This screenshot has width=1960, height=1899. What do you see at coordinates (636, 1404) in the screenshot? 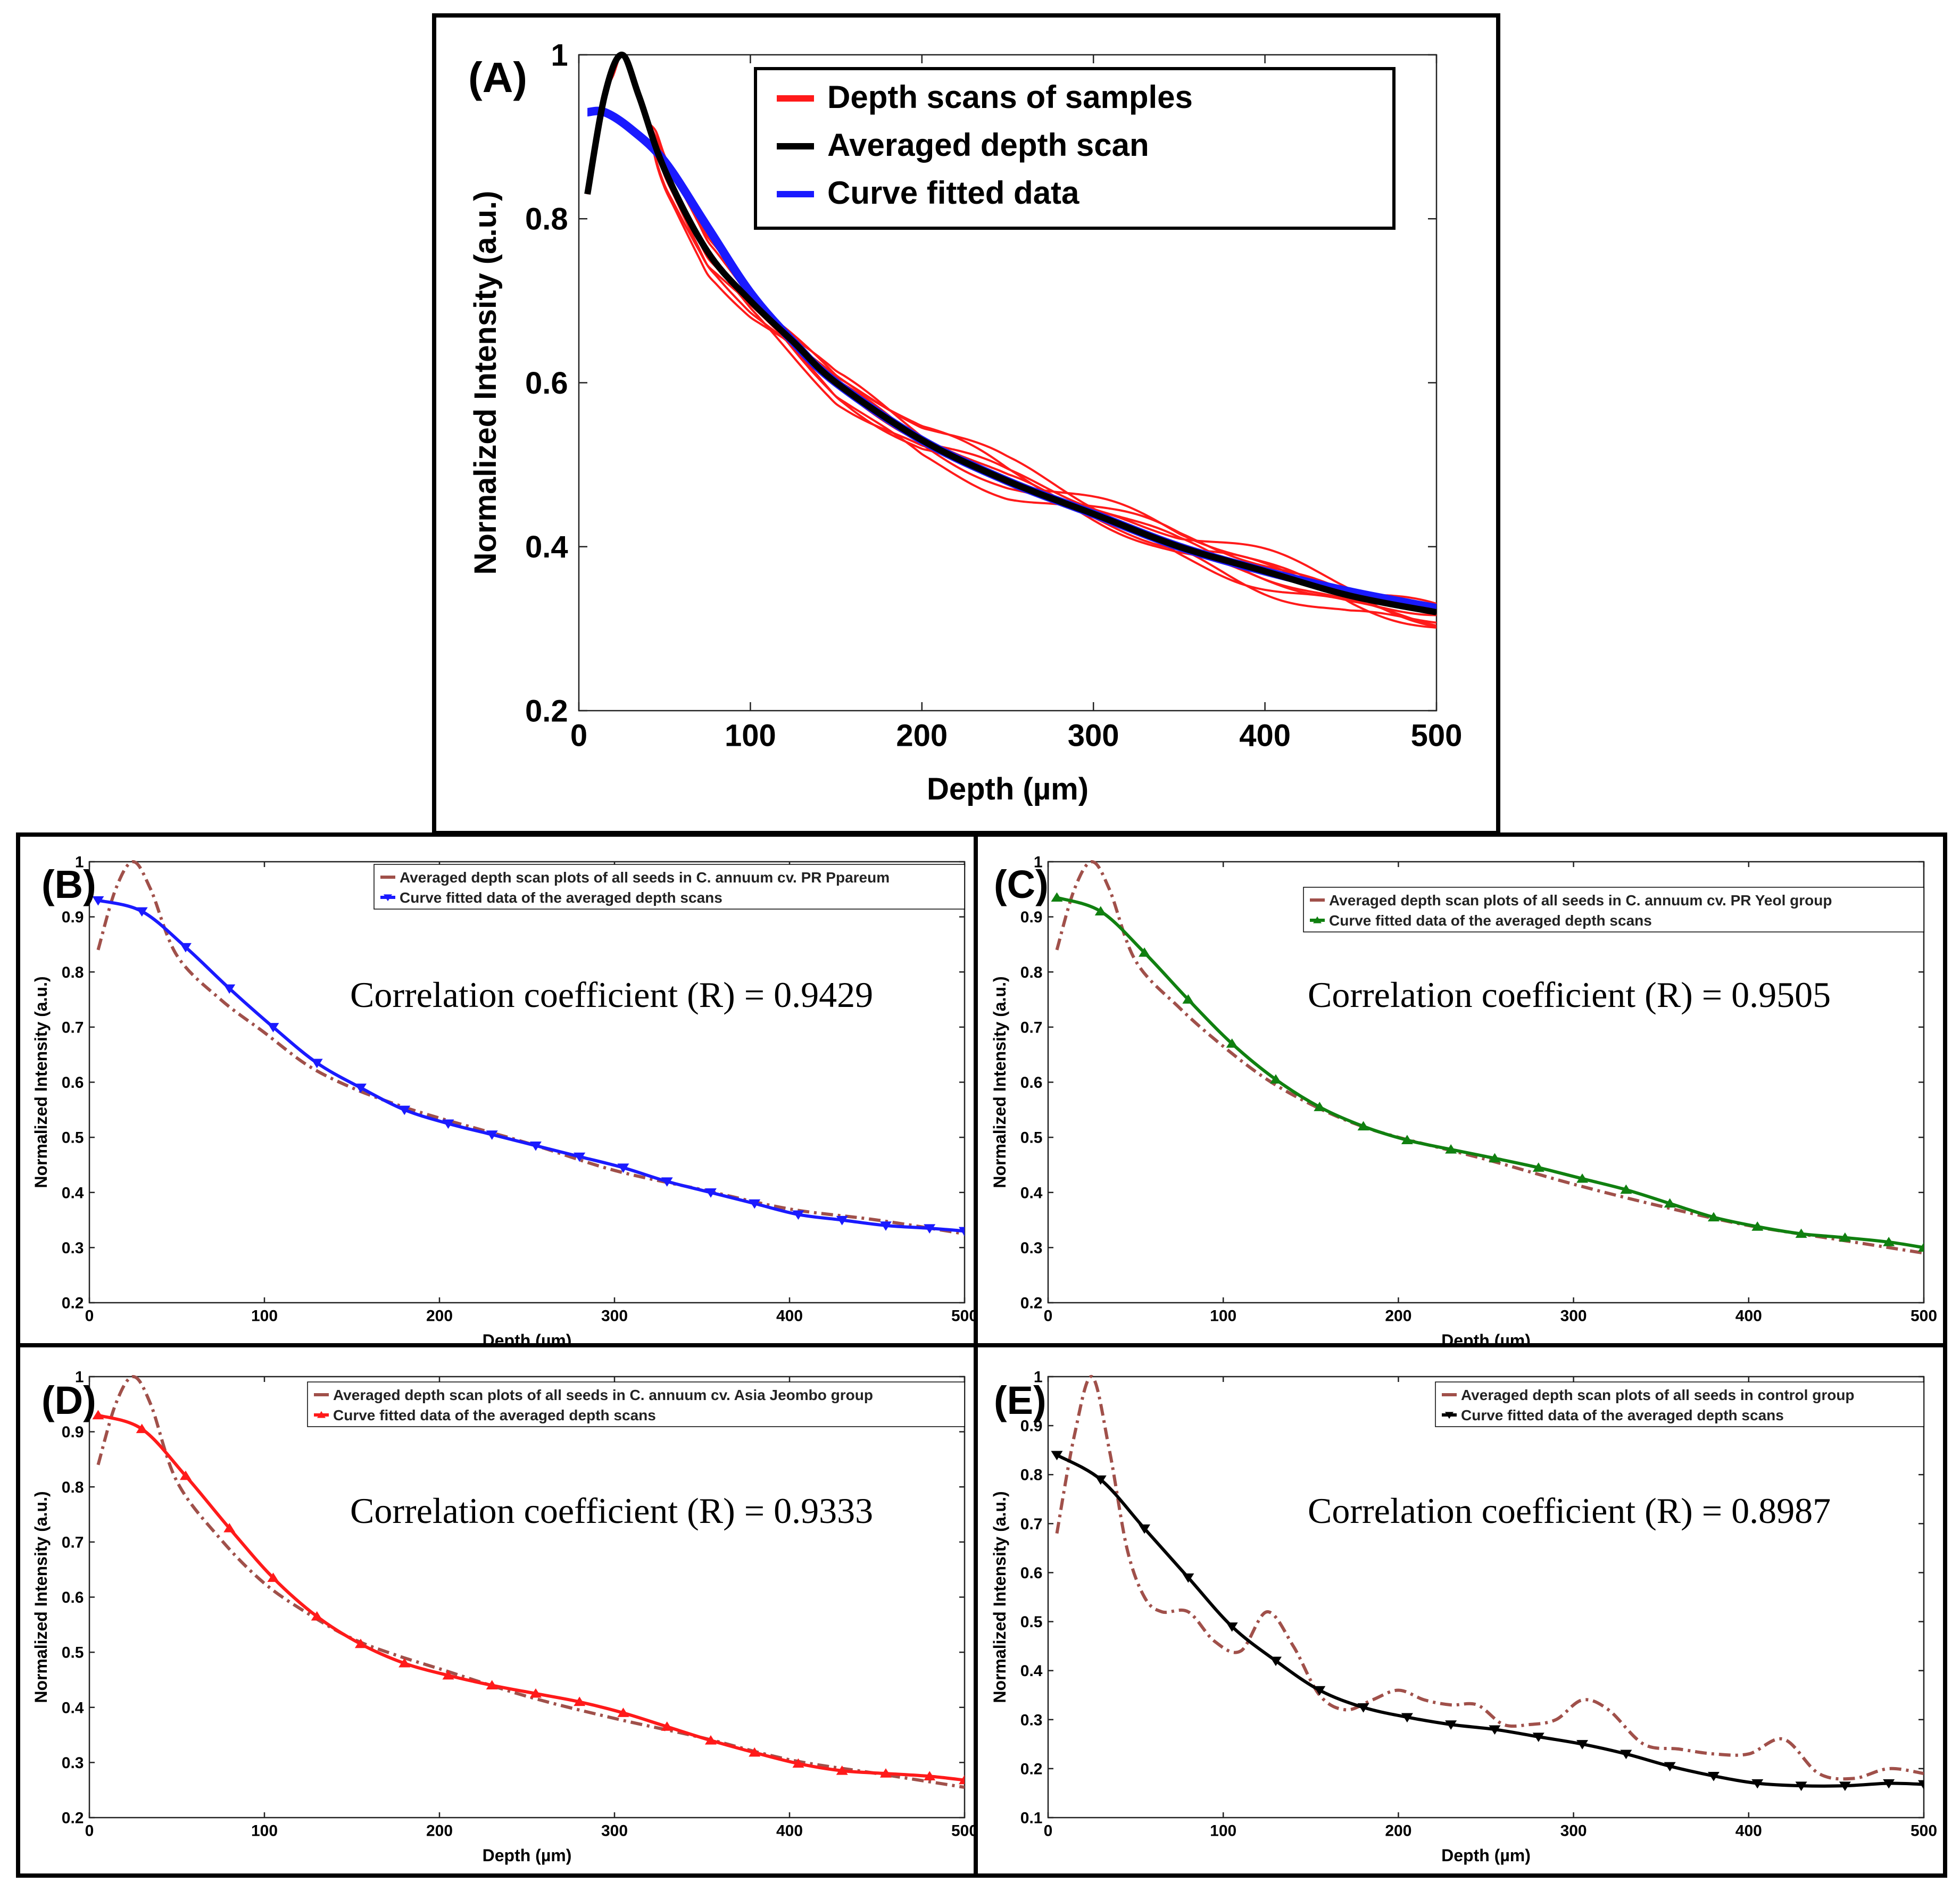
I see `d-legend` at bounding box center [636, 1404].